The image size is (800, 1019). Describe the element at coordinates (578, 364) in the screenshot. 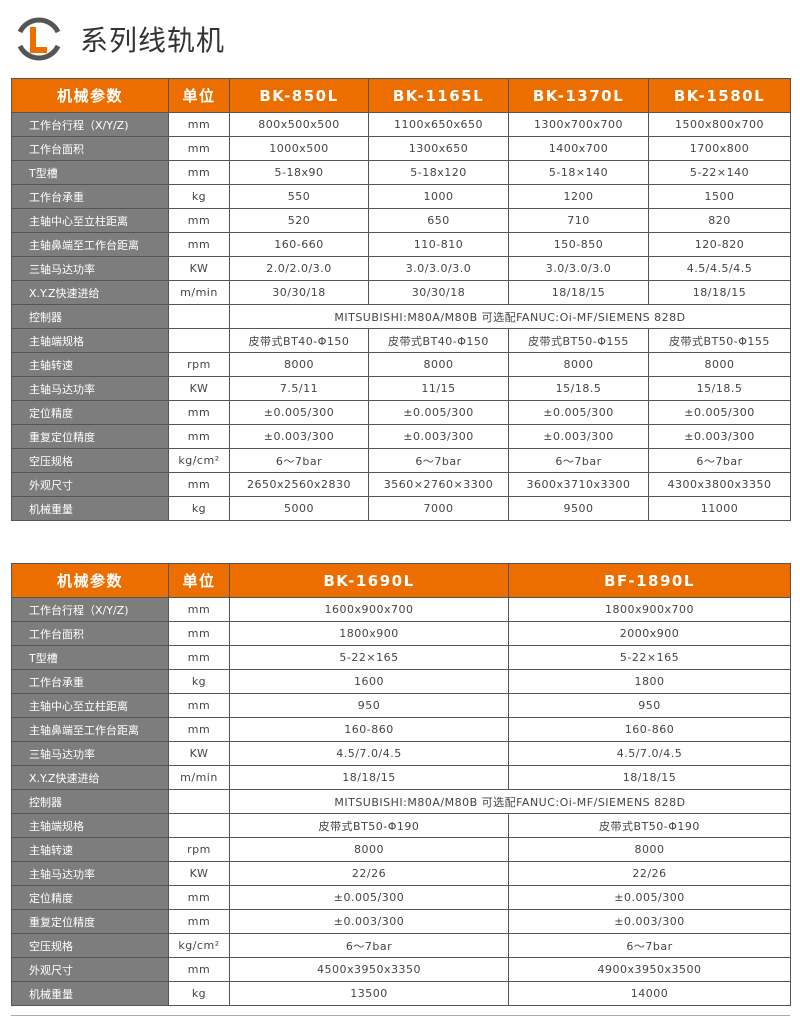

I see `value-cell: 8000` at that location.